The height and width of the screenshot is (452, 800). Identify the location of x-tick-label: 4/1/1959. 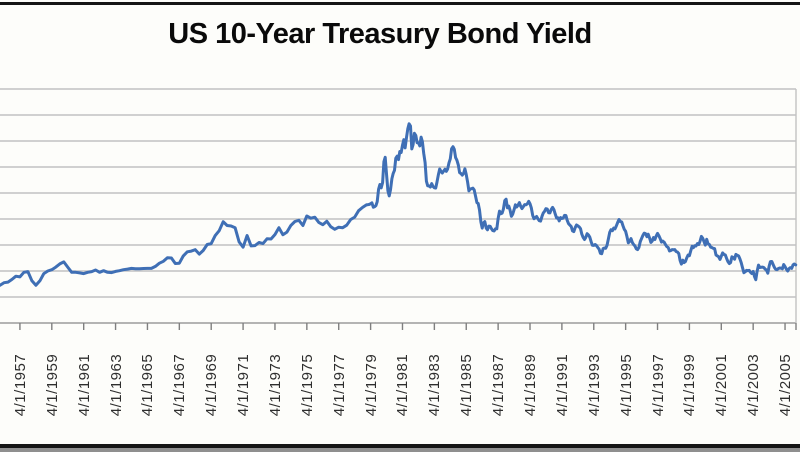
(52, 385).